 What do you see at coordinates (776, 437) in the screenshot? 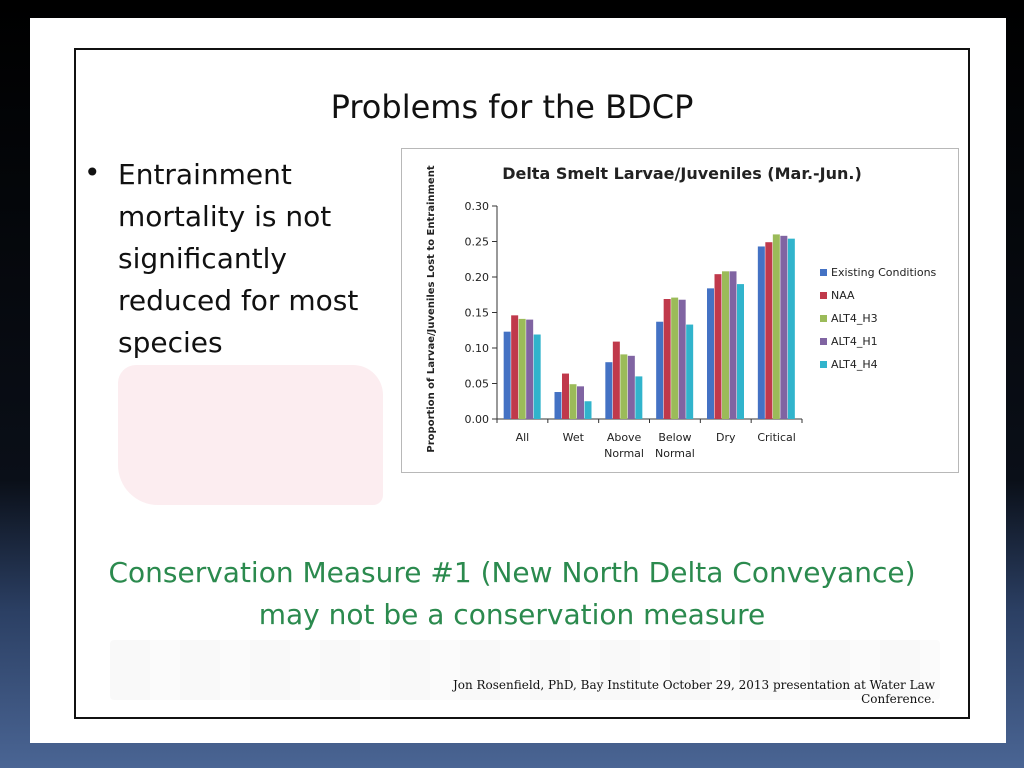
I see `x-tick-label: Critical` at bounding box center [776, 437].